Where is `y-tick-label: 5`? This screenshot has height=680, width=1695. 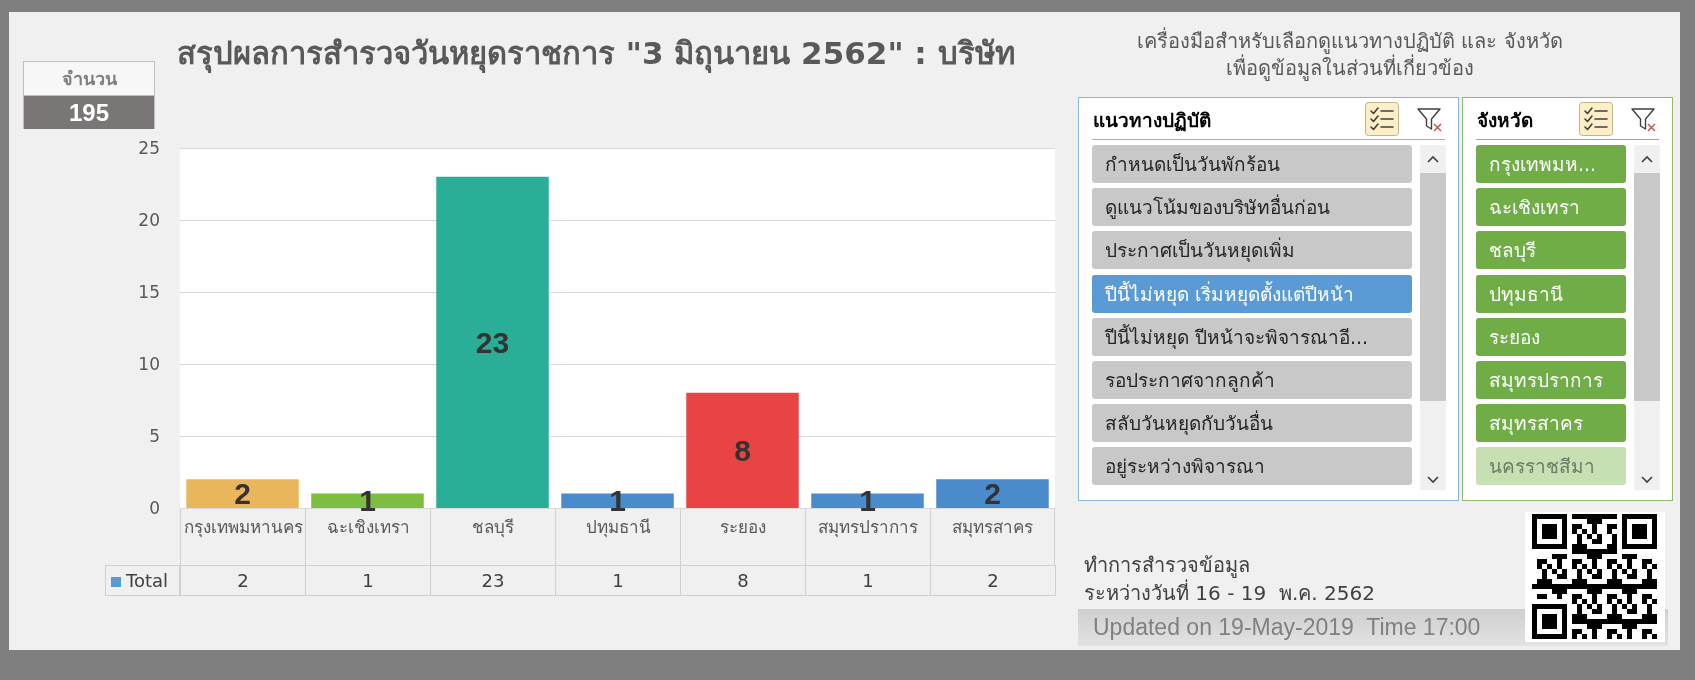
y-tick-label: 5 is located at coordinates (154, 436).